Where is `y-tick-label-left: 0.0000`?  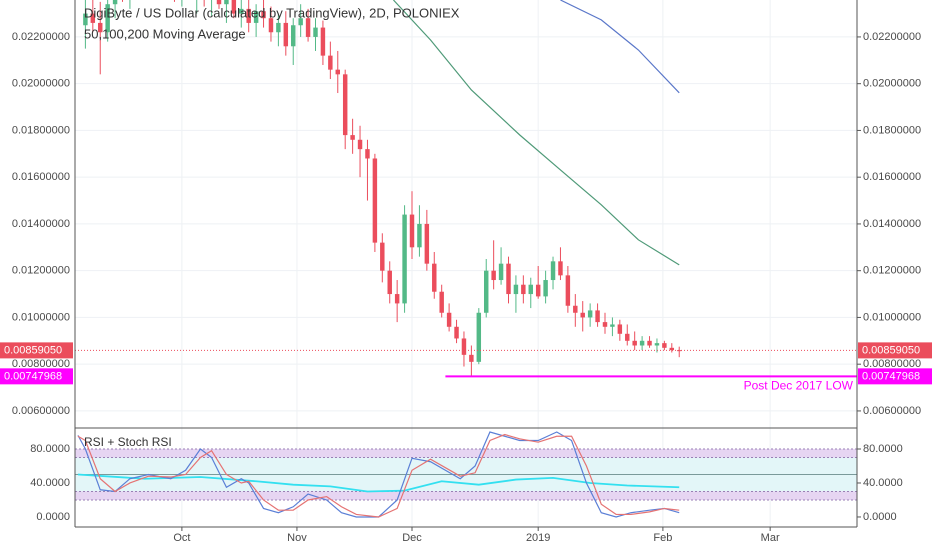 y-tick-label-left: 0.0000 is located at coordinates (53, 517).